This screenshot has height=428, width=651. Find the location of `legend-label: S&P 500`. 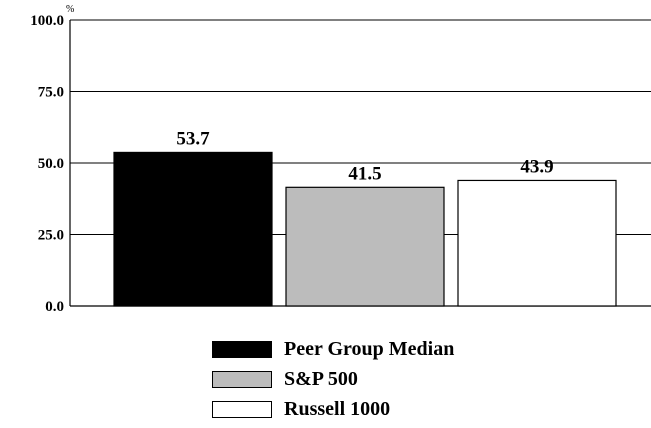

legend-label: S&P 500 is located at coordinates (321, 378).